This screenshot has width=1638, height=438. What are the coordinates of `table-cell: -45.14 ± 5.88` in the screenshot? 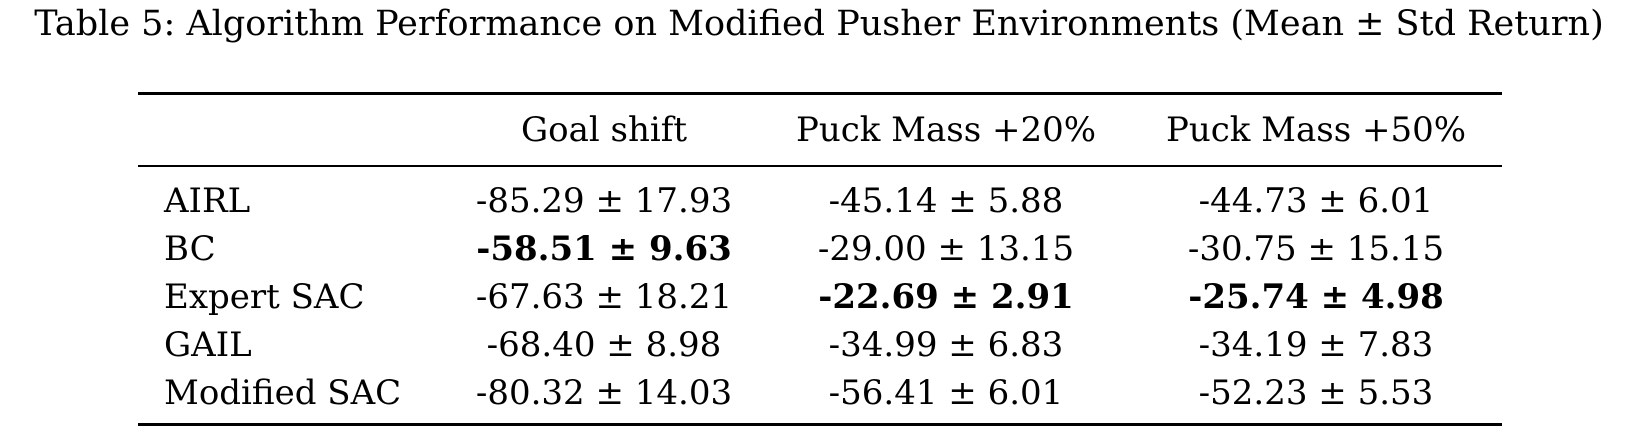 It's located at (946, 201).